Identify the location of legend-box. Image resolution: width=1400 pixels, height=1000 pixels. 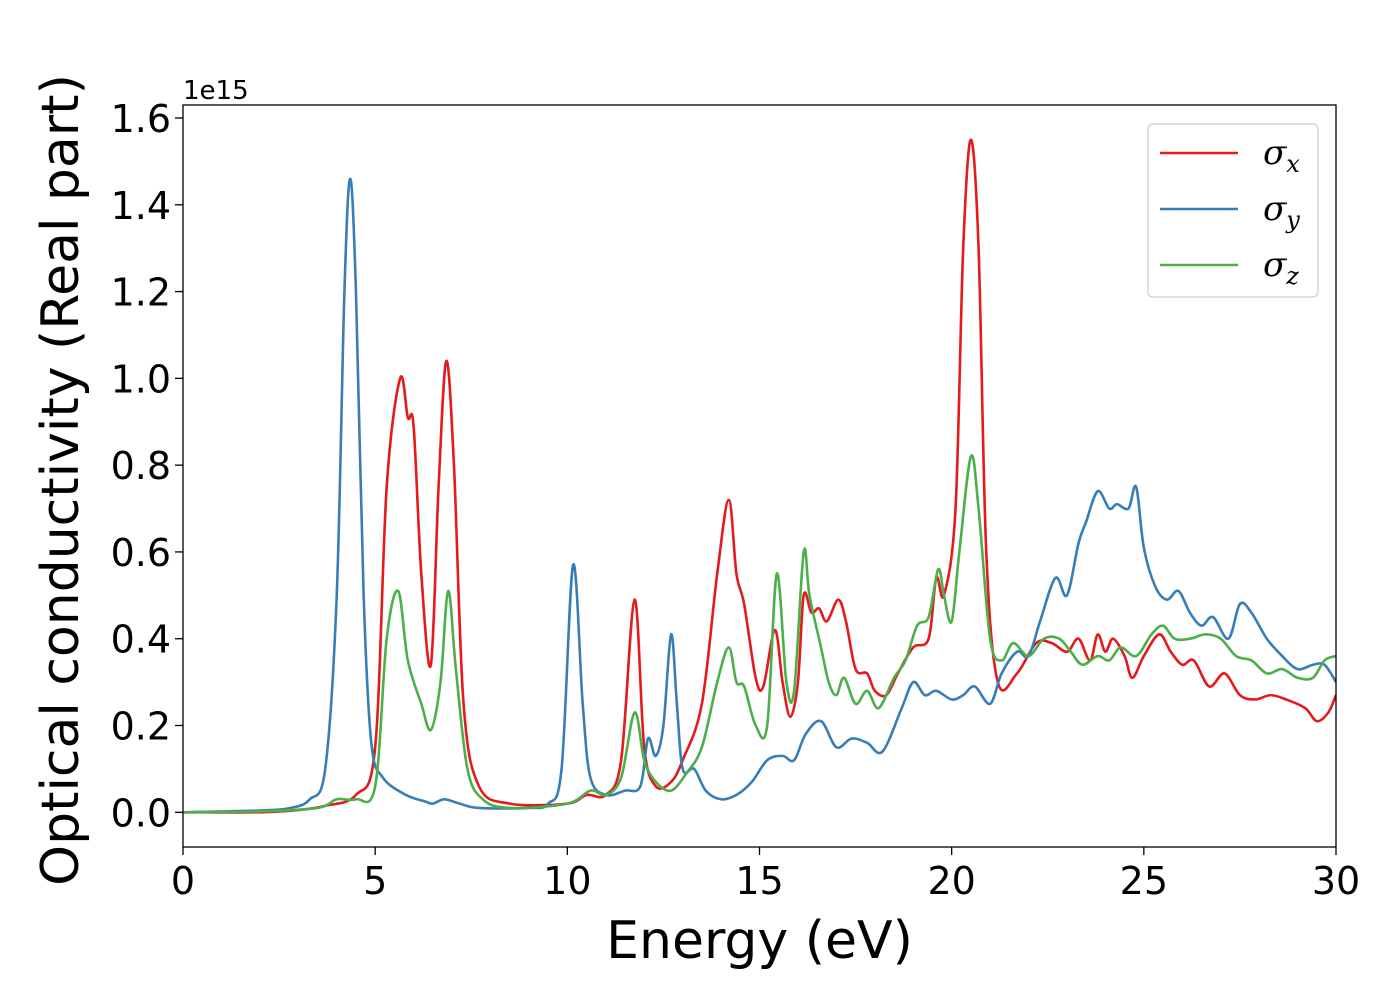
(1233, 210).